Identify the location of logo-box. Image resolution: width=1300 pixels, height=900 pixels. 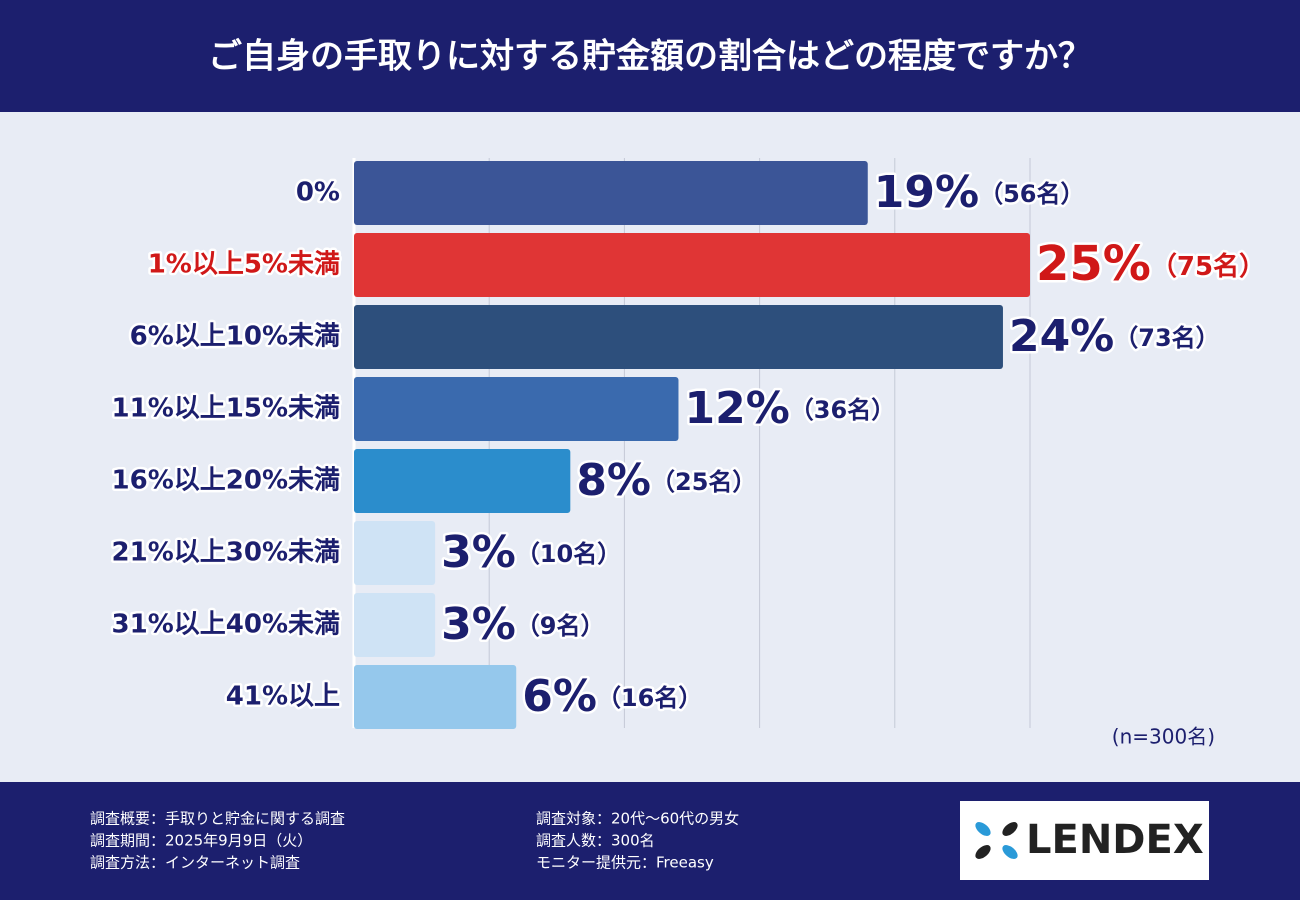
(1084, 840).